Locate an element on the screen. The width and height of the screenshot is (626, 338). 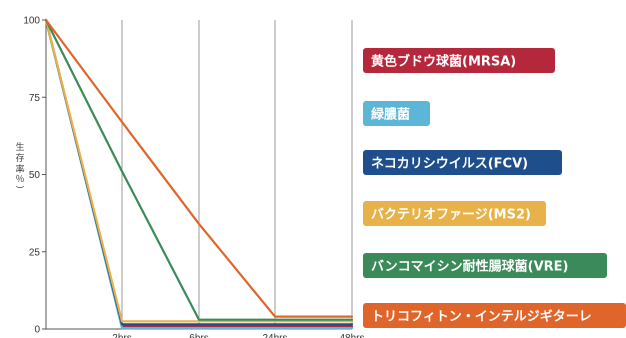
legend-label-2: 緑膿菌 is located at coordinates (390, 115).